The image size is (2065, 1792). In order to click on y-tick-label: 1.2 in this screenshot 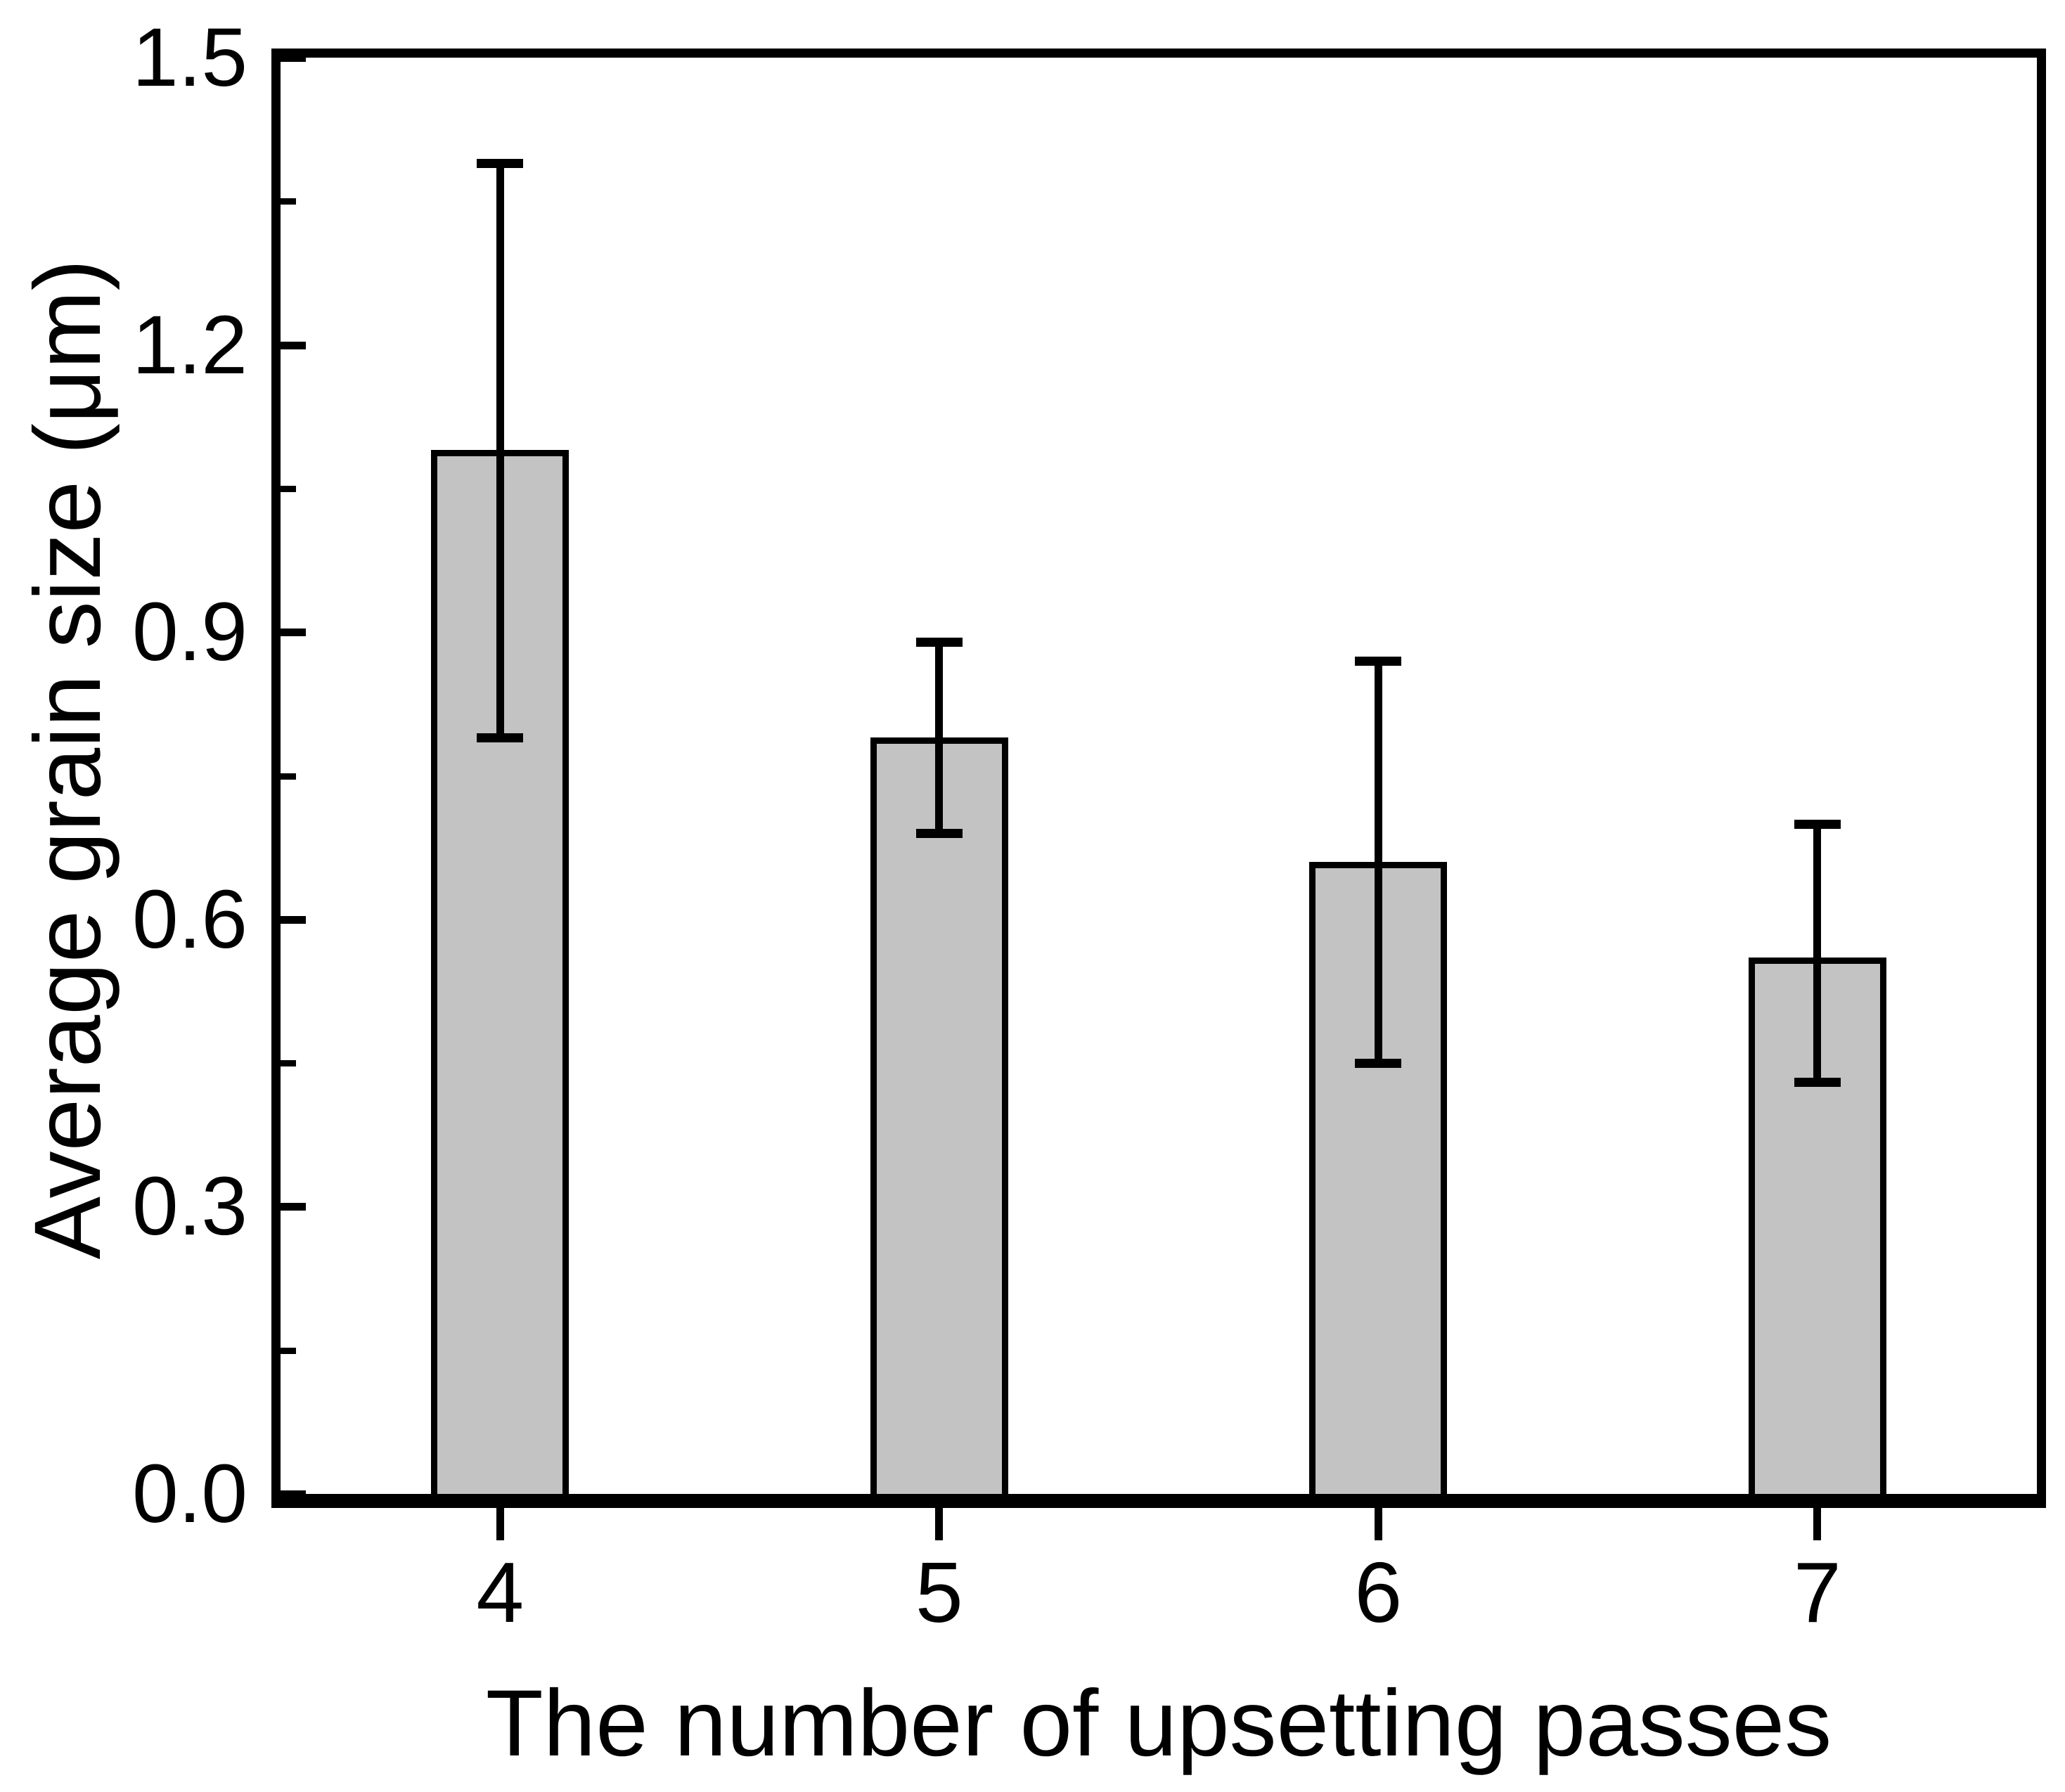, I will do `click(189, 345)`.